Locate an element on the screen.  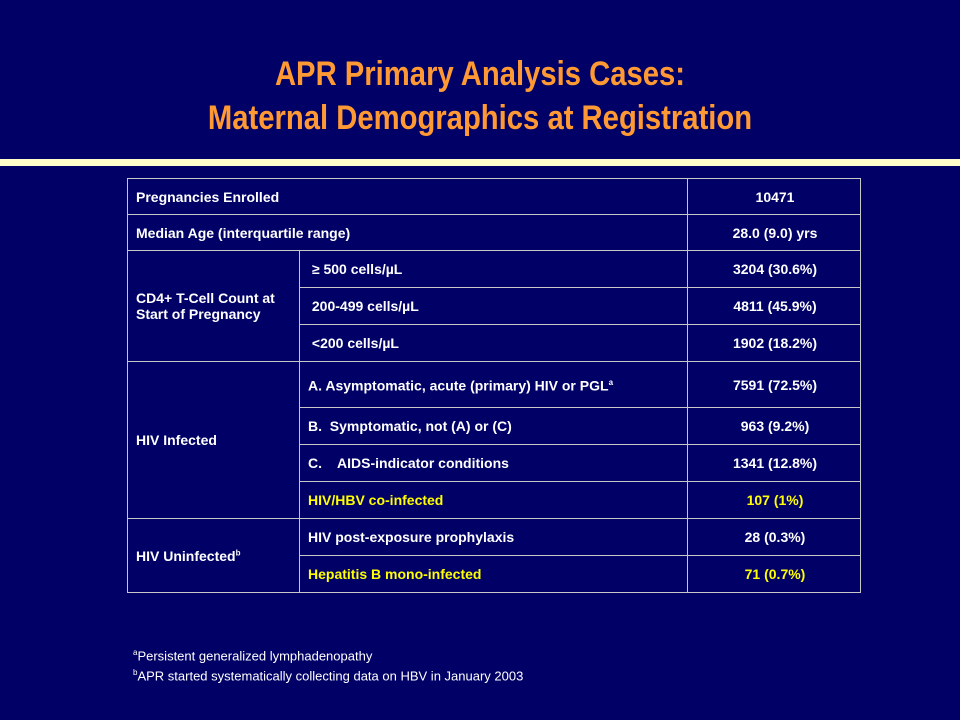
table-row: Hepatitis B mono-infected 71 (0.7%) is located at coordinates (494, 574).